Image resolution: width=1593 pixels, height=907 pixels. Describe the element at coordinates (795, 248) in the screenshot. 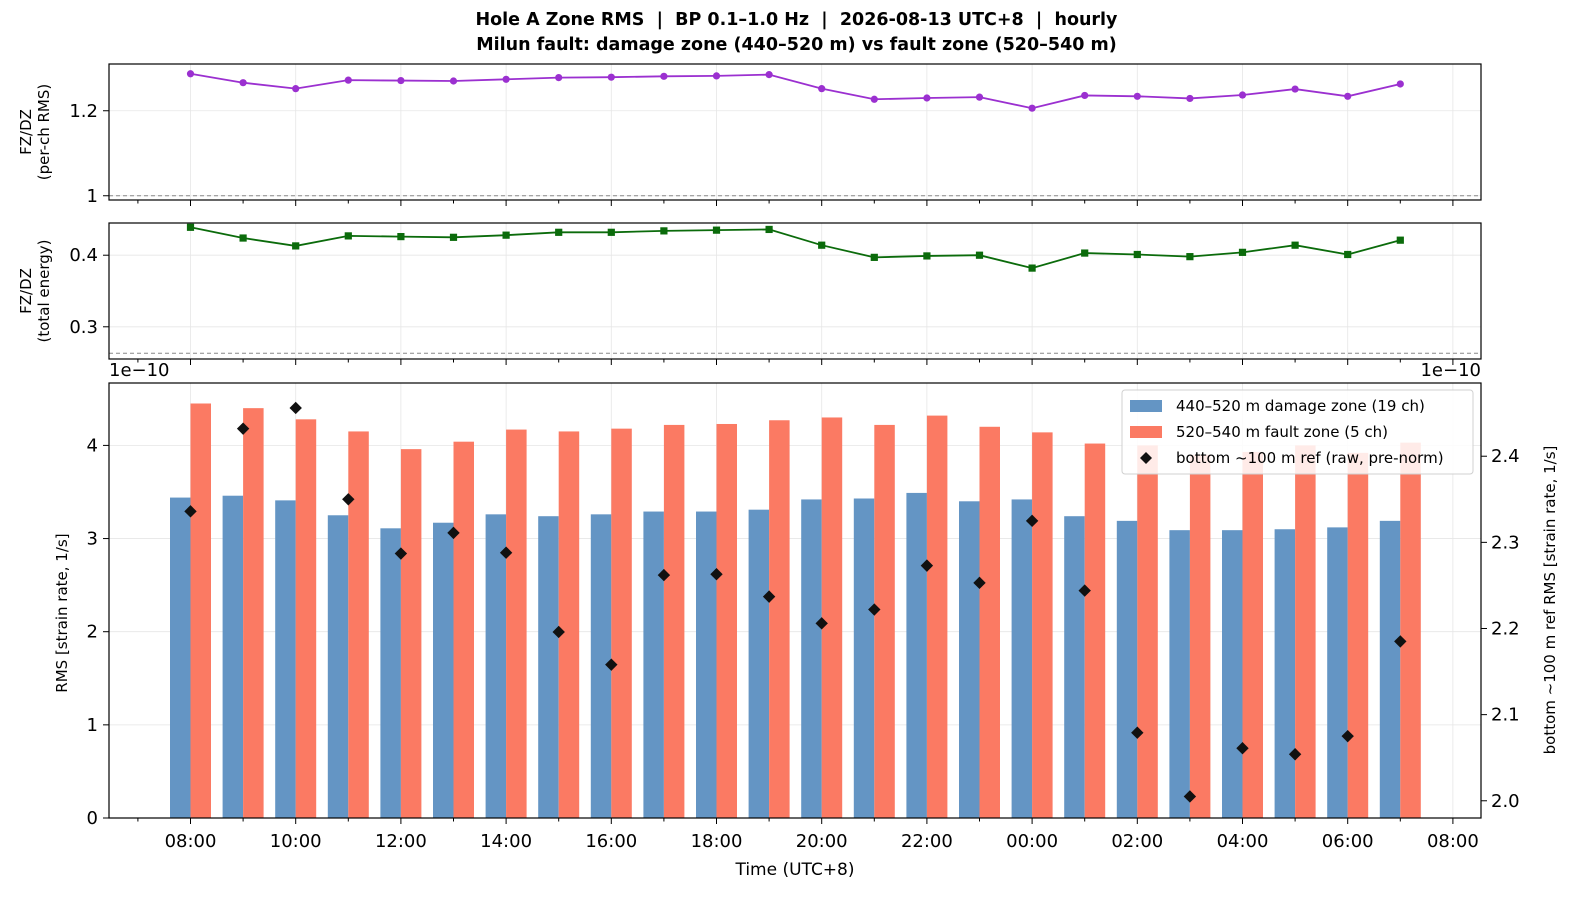

I see `ratio-energy-line` at that location.